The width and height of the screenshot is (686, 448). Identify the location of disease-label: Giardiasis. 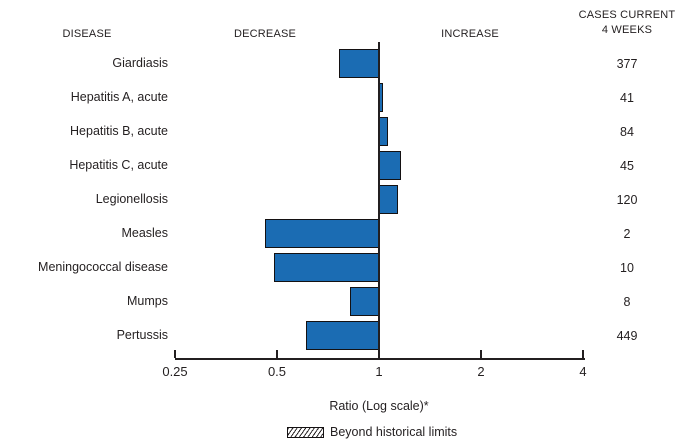
(140, 62).